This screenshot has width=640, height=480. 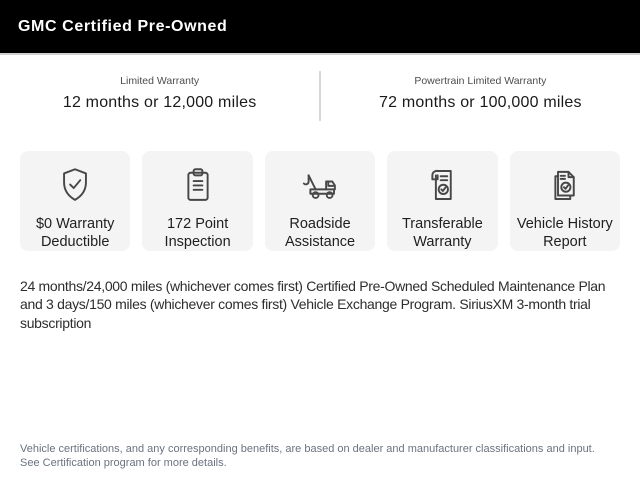 I want to click on clipboard-icon, so click(x=198, y=185).